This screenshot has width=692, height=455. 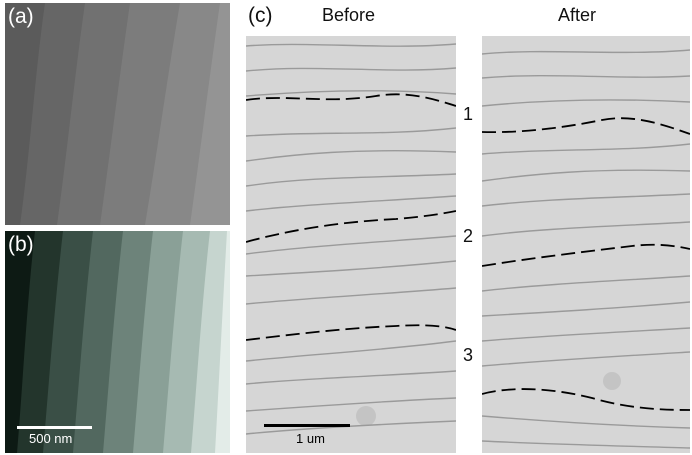 What do you see at coordinates (260, 15) in the screenshot?
I see `panel-c-label: (c)` at bounding box center [260, 15].